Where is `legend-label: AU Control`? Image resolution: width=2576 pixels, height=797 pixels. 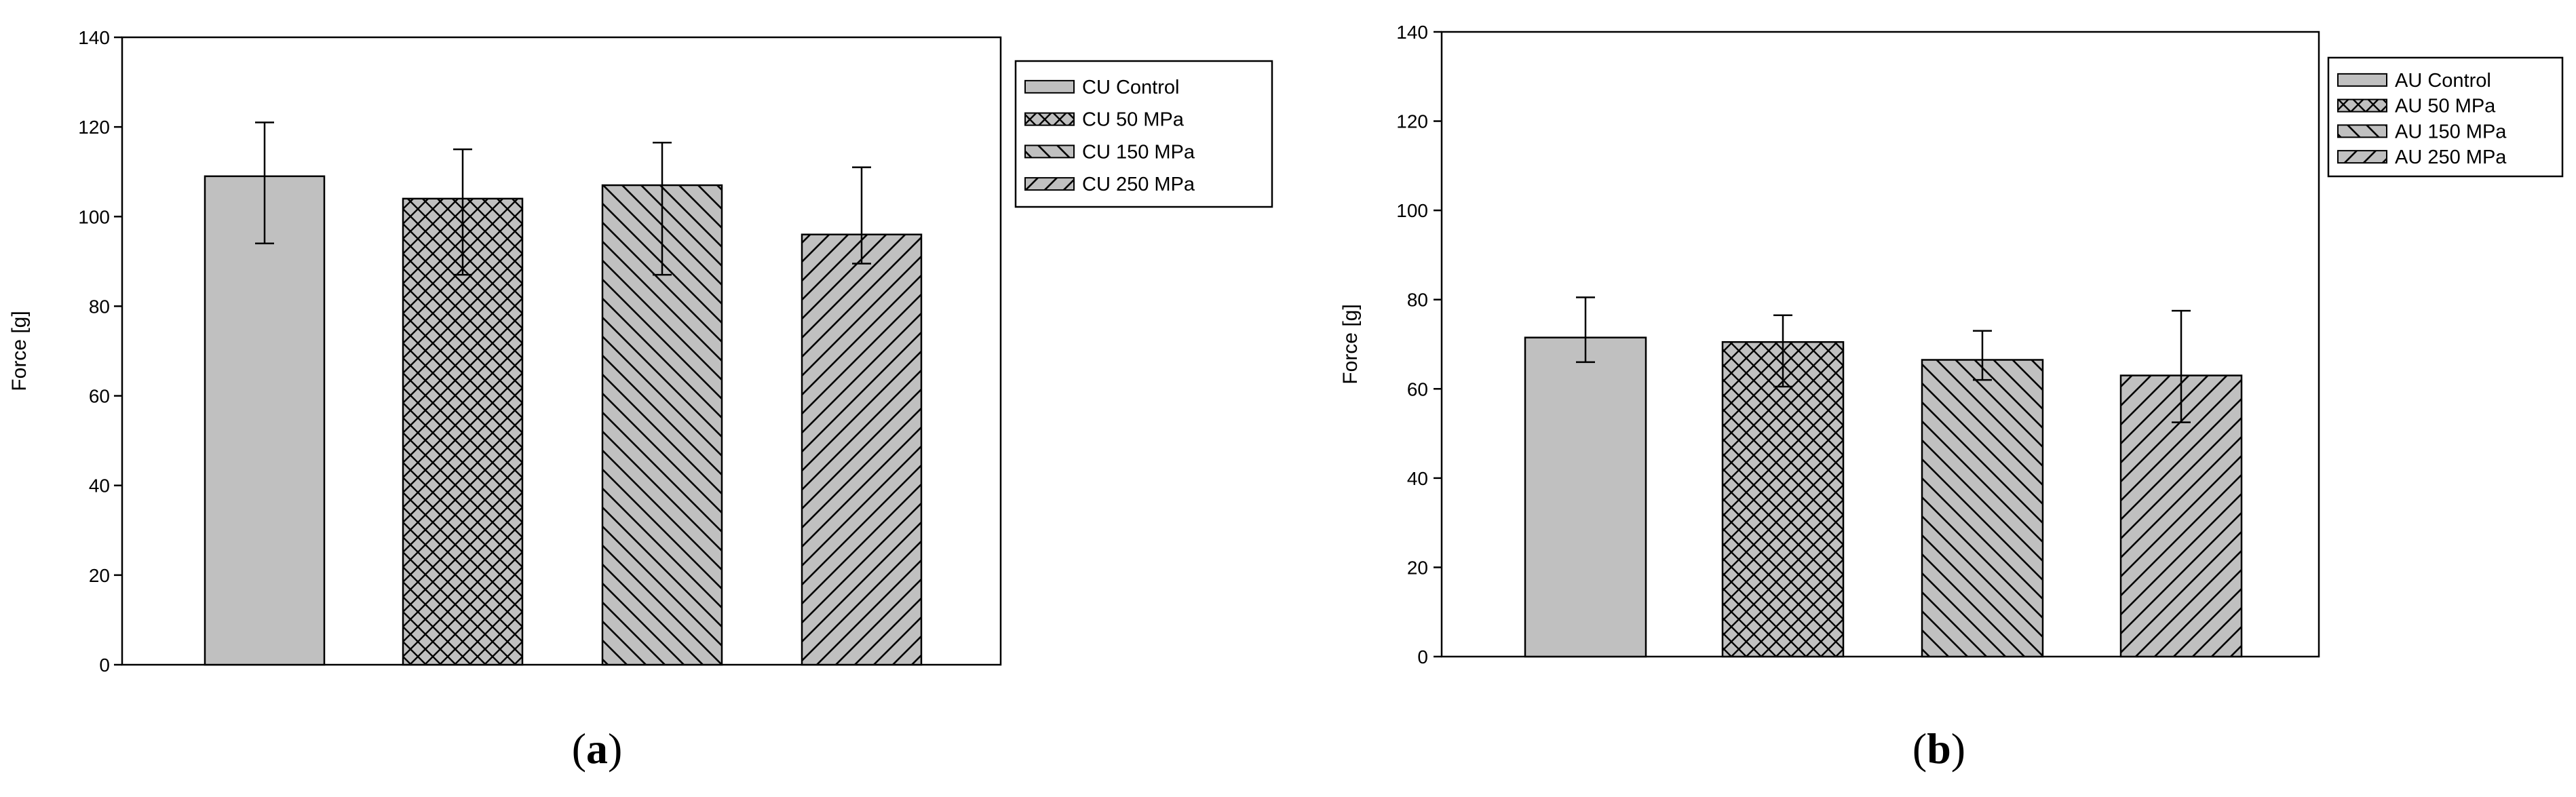 legend-label: AU Control is located at coordinates (2443, 81).